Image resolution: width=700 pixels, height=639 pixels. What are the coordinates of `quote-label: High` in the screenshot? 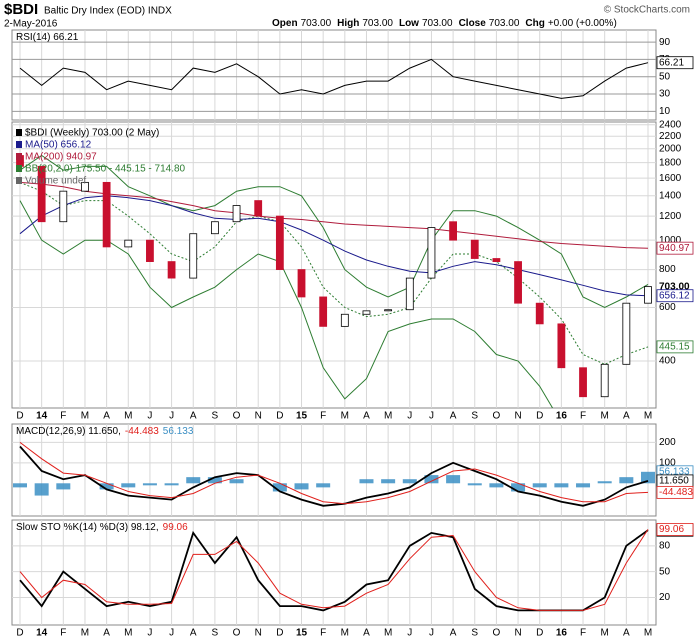 It's located at (348, 23).